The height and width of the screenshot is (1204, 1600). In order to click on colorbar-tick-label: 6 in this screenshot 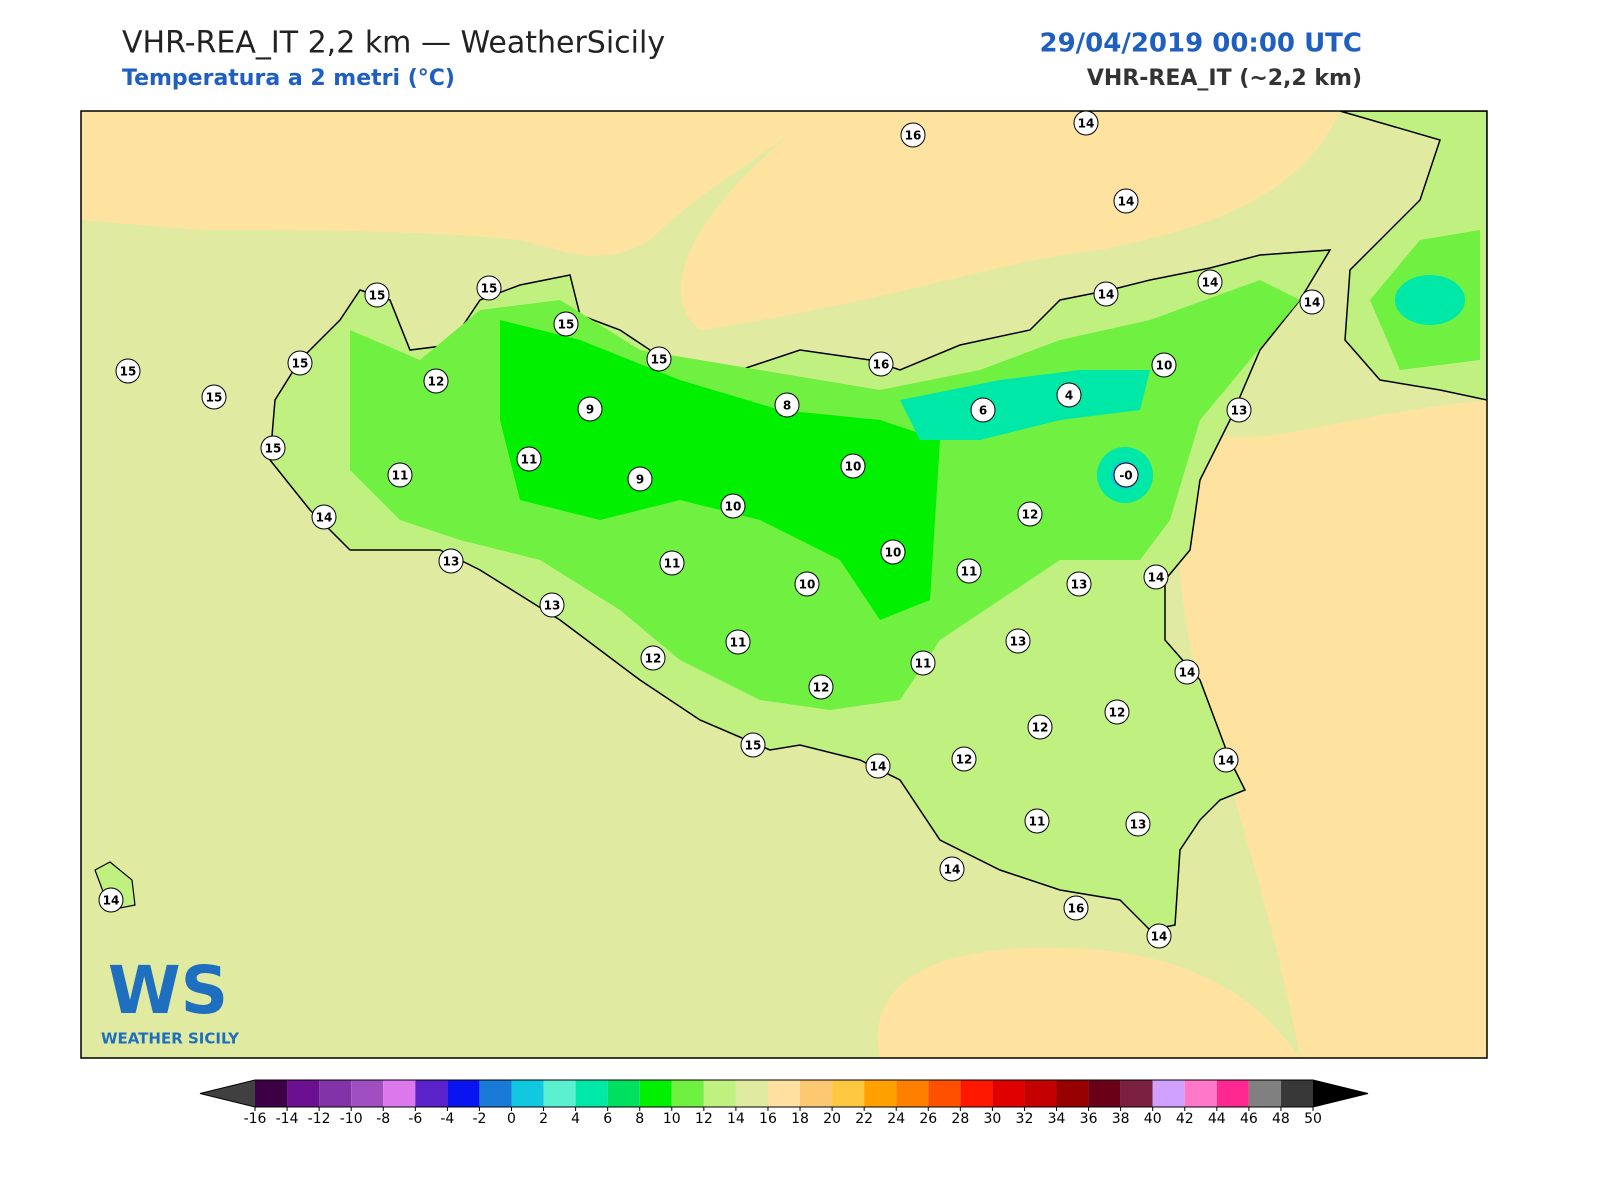, I will do `click(607, 1119)`.